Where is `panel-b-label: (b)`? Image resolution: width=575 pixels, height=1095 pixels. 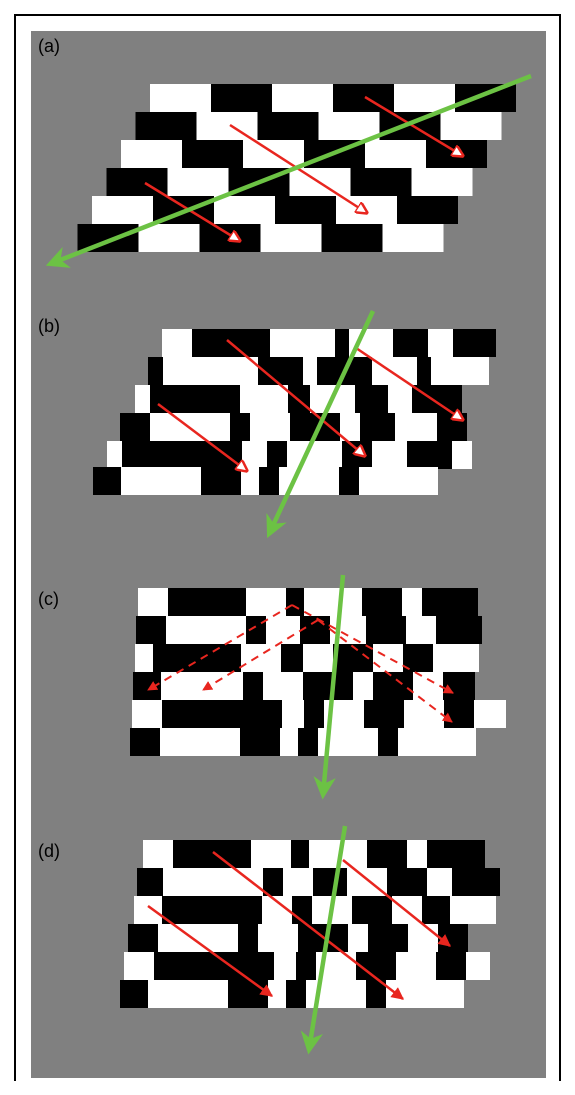
panel-b-label: (b) is located at coordinates (49, 326).